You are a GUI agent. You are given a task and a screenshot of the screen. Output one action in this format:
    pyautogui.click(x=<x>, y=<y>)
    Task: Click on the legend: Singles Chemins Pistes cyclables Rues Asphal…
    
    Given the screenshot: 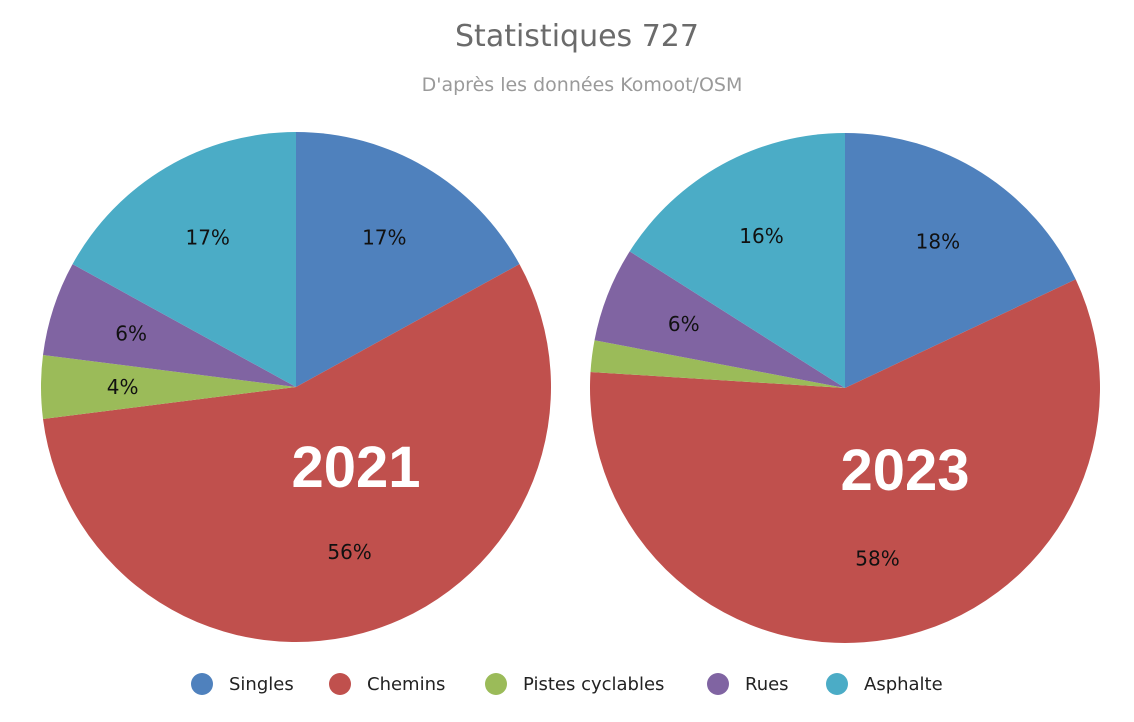 What is the action you would take?
    pyautogui.click(x=567, y=684)
    